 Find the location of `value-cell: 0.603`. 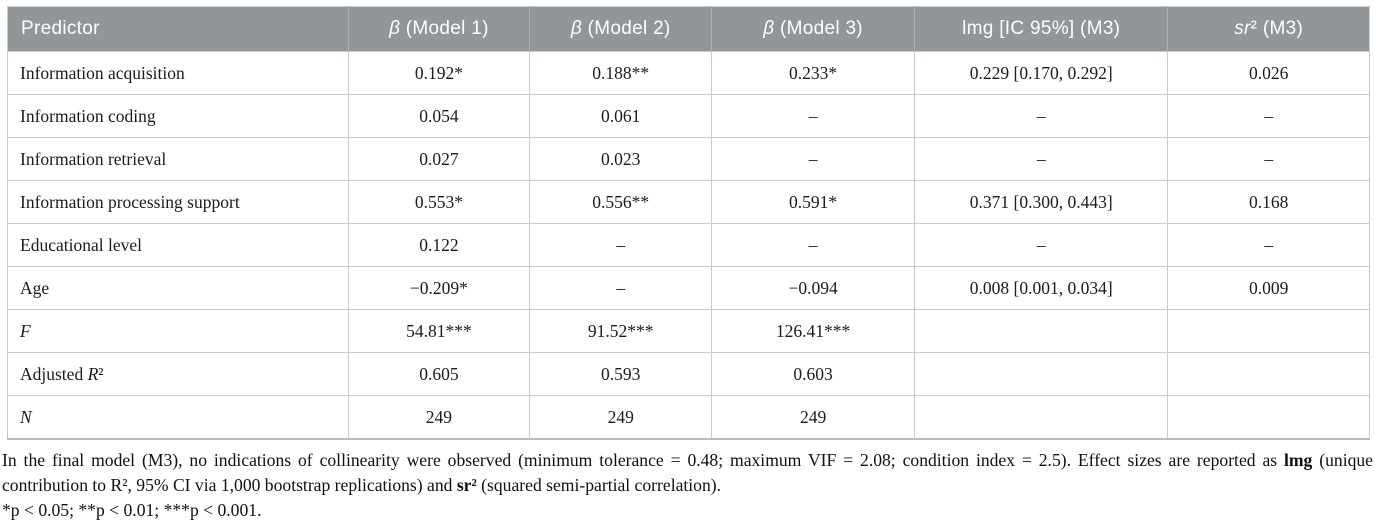

value-cell: 0.603 is located at coordinates (813, 374).